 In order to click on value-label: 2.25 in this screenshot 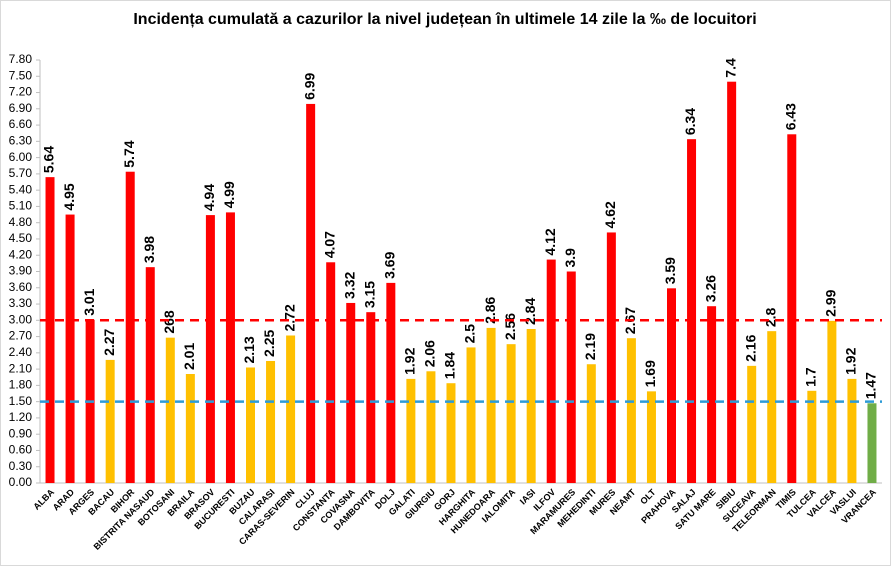, I will do `click(269, 343)`.